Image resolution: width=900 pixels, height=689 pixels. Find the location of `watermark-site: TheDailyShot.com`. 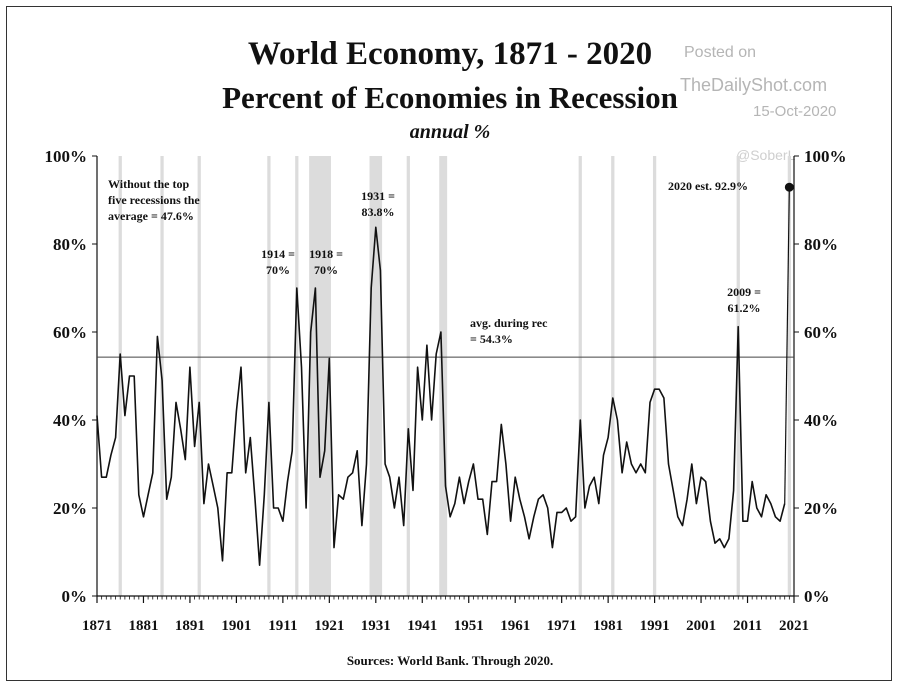

watermark-site: TheDailyShot.com is located at coordinates (754, 85).